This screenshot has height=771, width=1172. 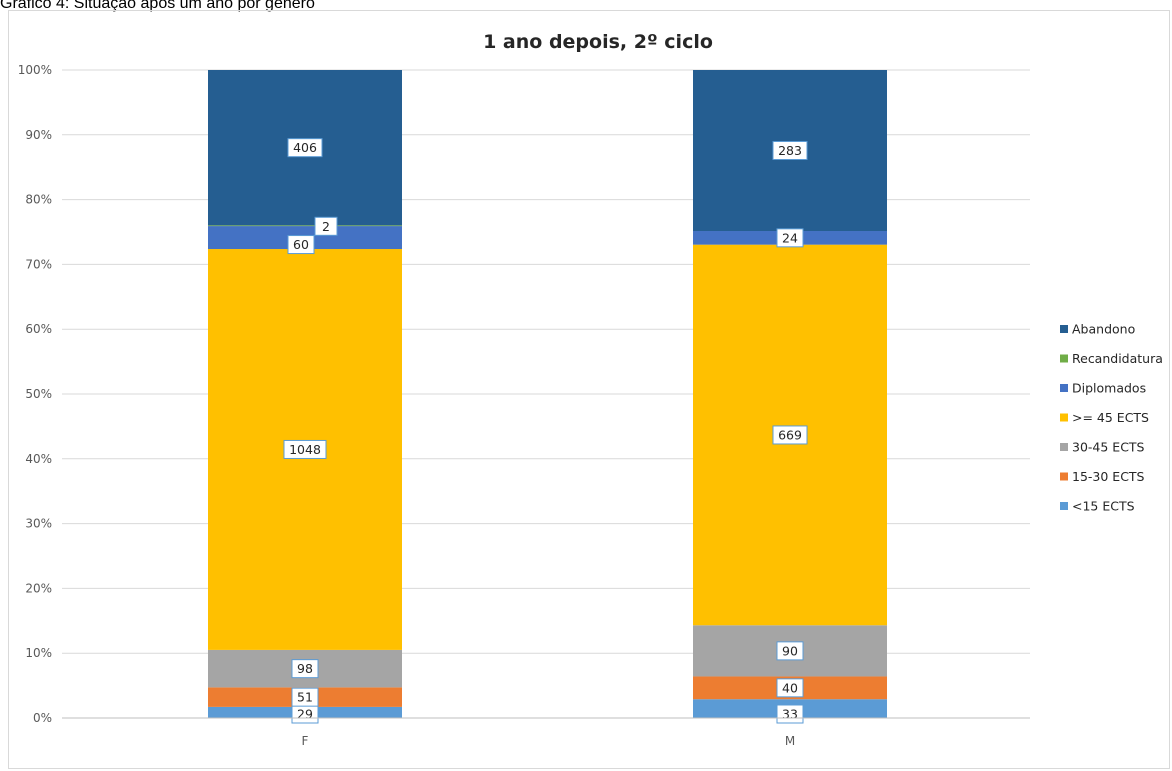 What do you see at coordinates (1064, 417) in the screenshot?
I see `legend-swatch-gte-45-ects` at bounding box center [1064, 417].